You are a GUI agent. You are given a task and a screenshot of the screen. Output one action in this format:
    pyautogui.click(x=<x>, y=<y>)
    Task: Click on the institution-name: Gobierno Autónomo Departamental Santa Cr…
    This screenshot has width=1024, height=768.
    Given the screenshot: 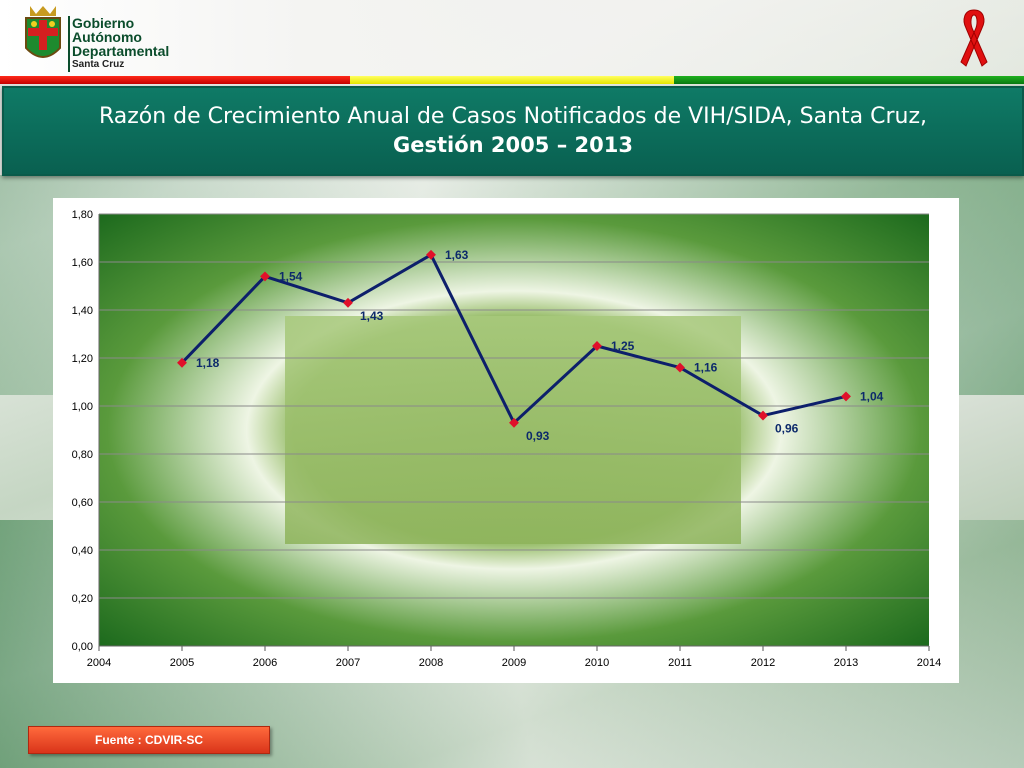 What is the action you would take?
    pyautogui.click(x=120, y=43)
    